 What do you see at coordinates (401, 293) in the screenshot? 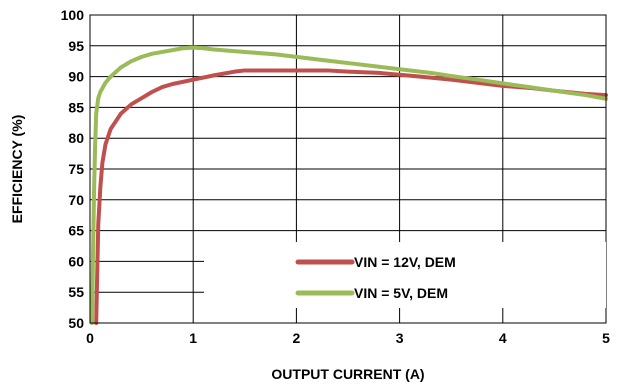
I see `legend-label-1: VIN = 5V, DEM` at bounding box center [401, 293].